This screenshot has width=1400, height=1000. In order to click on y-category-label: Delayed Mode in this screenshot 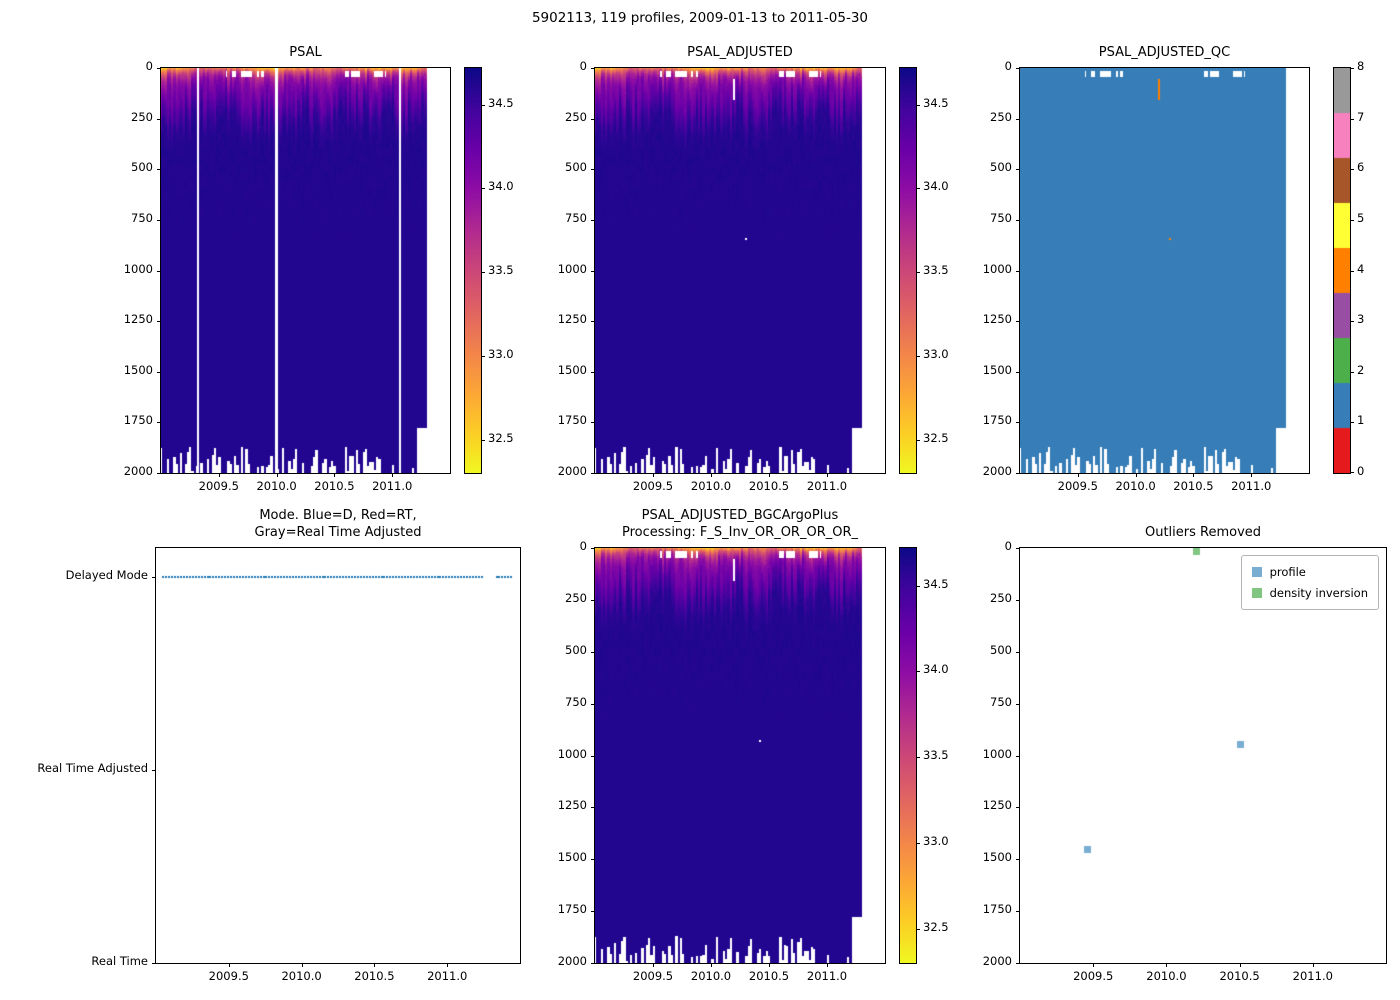, I will do `click(106, 574)`.